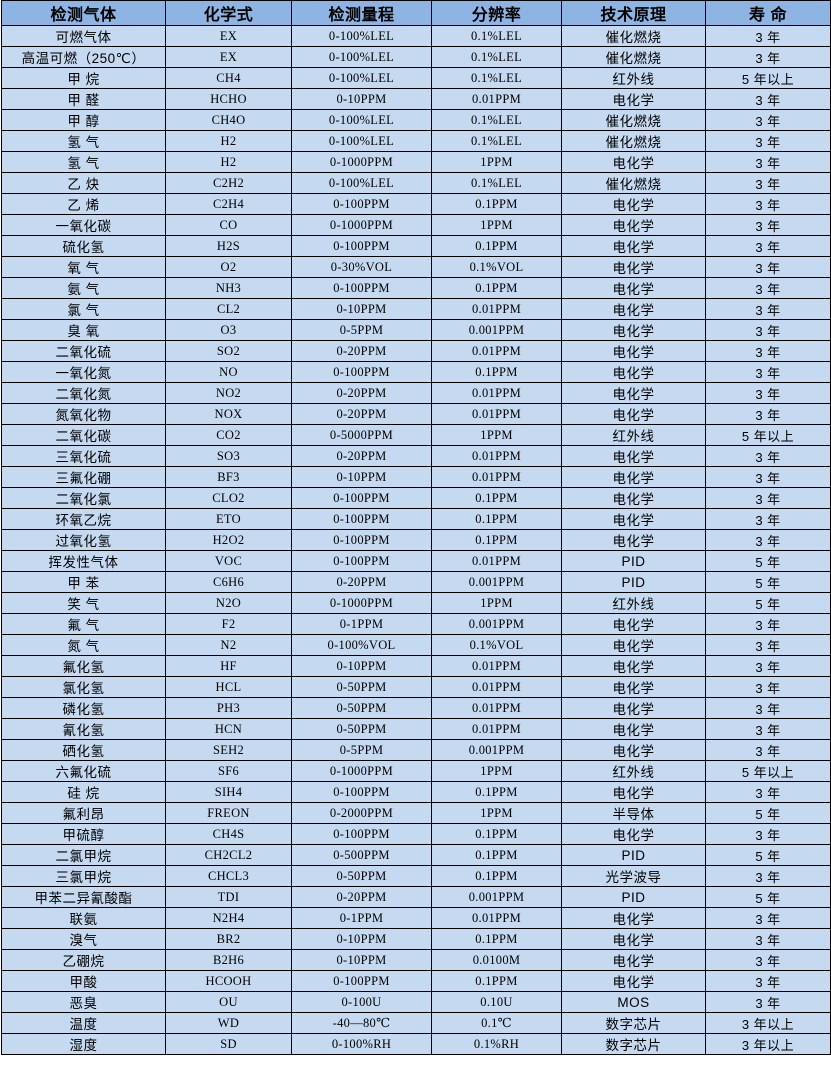 The height and width of the screenshot is (1075, 831). I want to click on cell-chemical-formula: NO2, so click(228, 393).